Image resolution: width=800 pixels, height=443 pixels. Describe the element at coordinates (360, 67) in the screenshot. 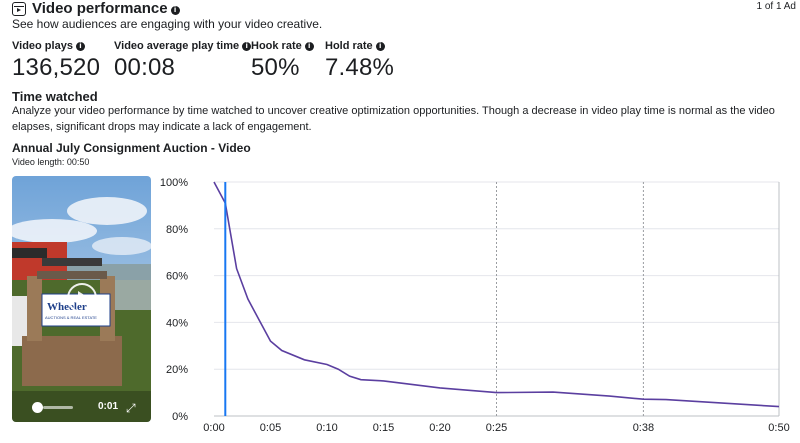

I see `metric-hold-rate-value: 7.48%` at that location.